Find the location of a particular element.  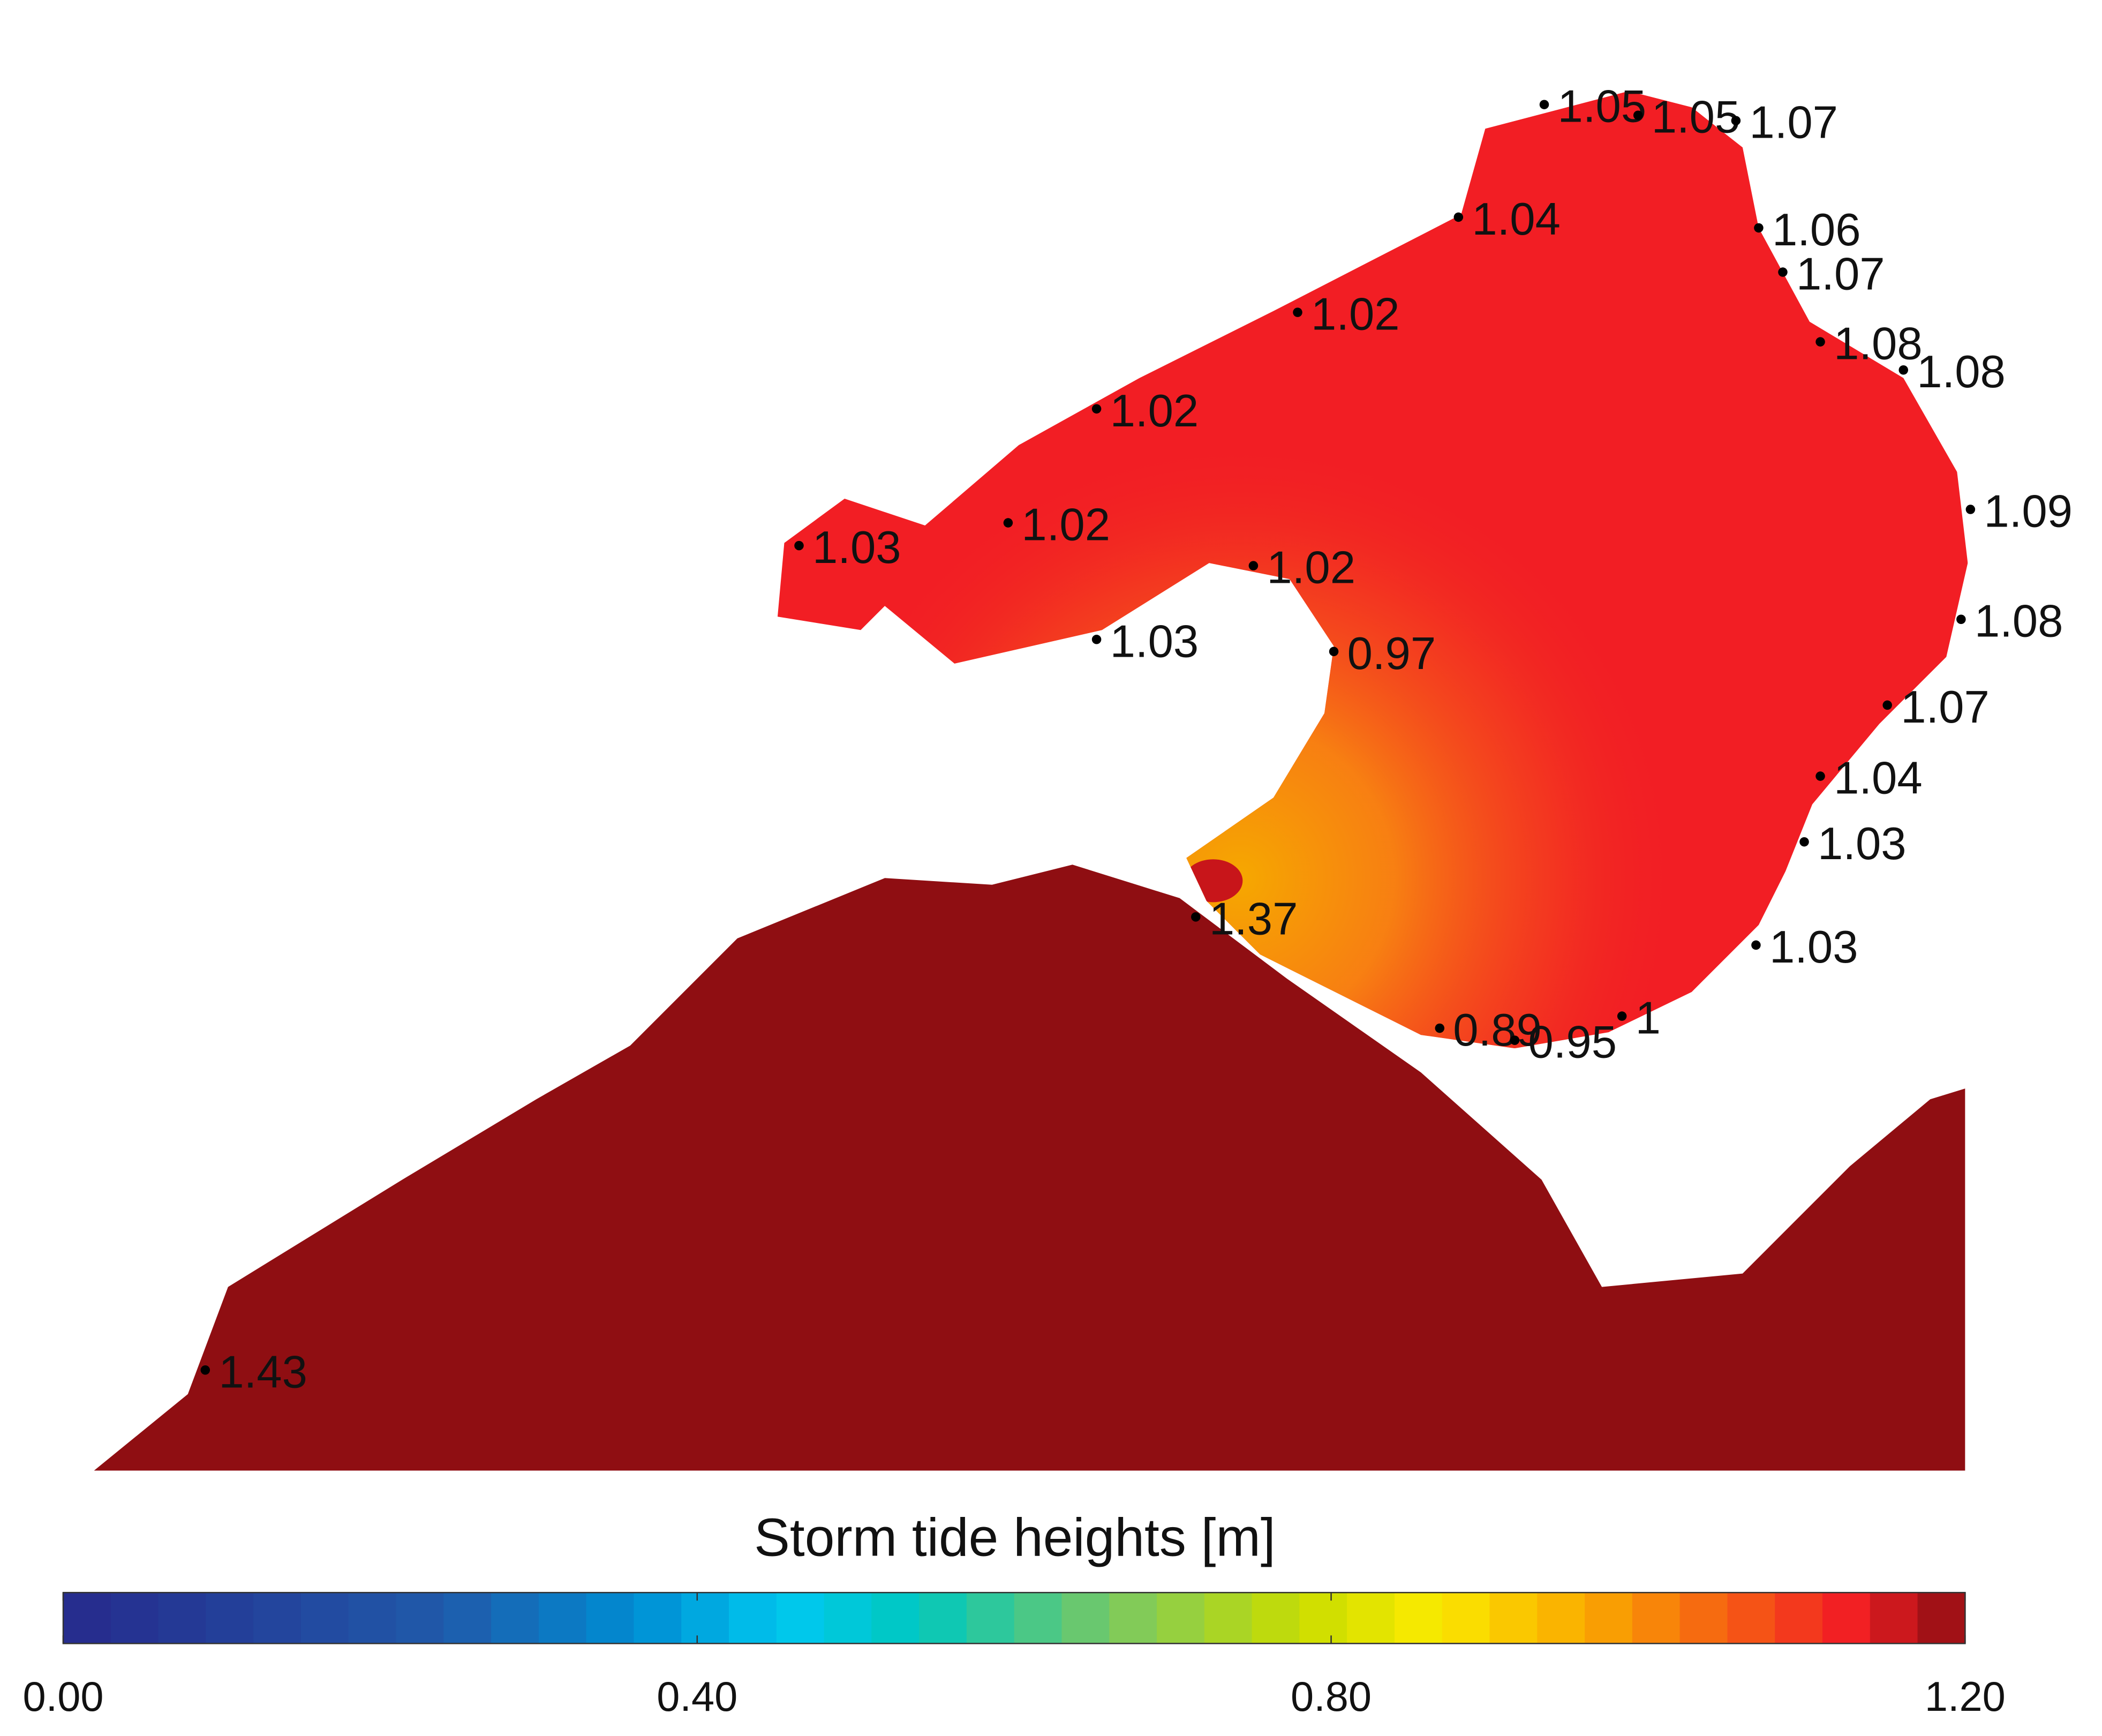

colorbar-title: Storm tide heights [m] is located at coordinates (1015, 1538).